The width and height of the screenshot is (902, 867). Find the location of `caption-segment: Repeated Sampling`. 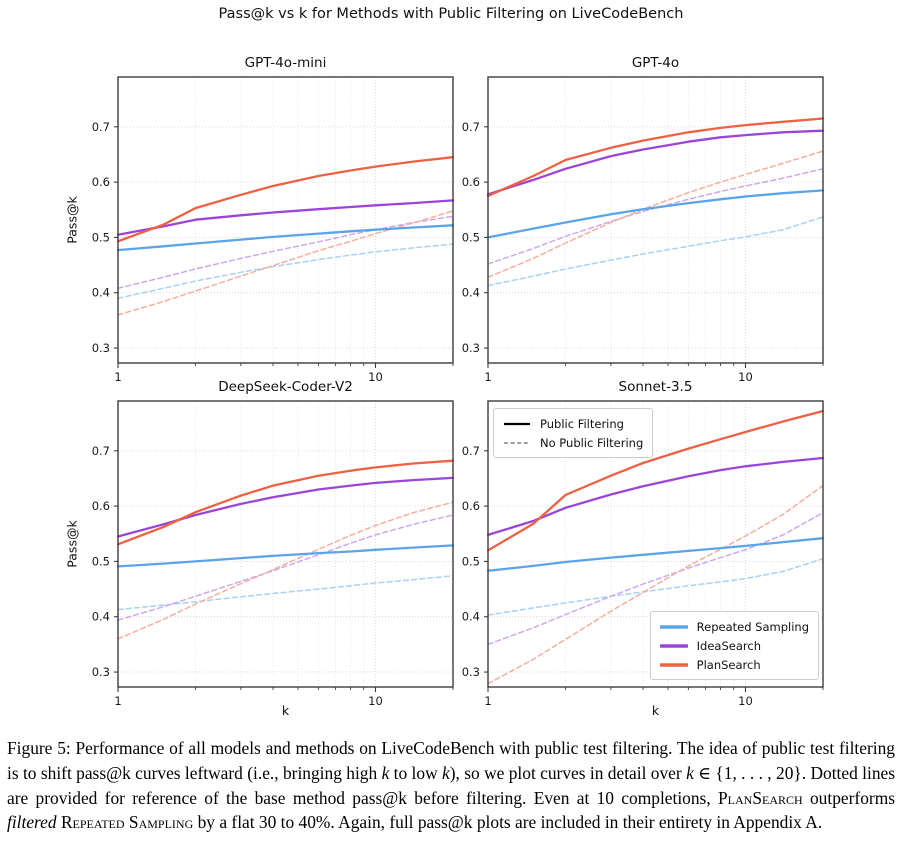

caption-segment: Repeated Sampling is located at coordinates (127, 822).